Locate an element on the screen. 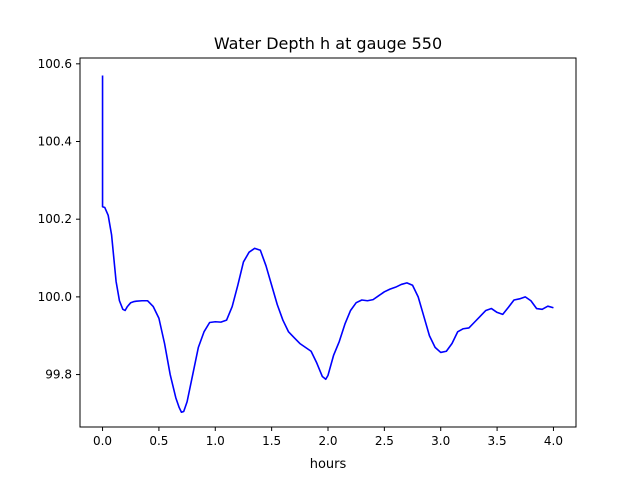 The height and width of the screenshot is (484, 640). chart-title: Water Depth h at gauge 550 is located at coordinates (328, 43).